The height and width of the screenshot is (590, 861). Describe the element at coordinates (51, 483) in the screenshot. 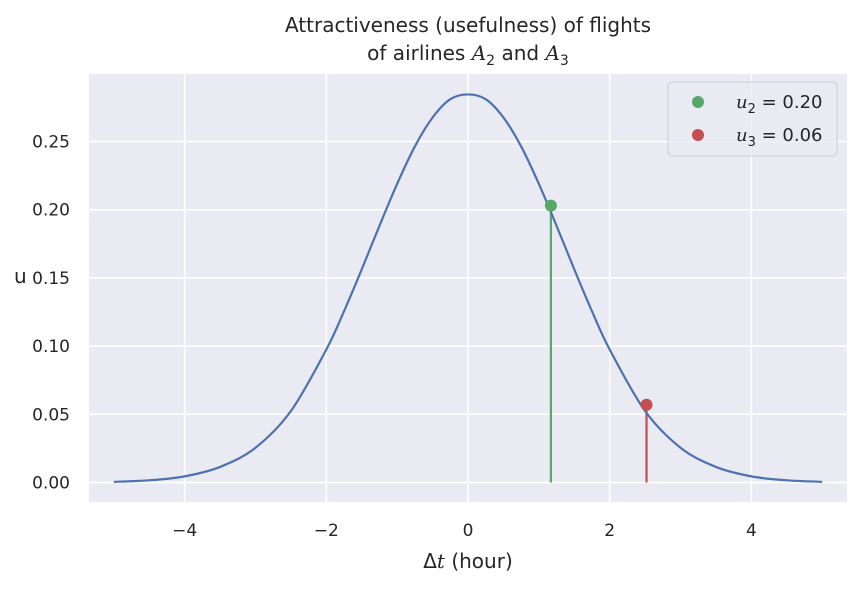

I see `y-tick-label: 0.00` at that location.